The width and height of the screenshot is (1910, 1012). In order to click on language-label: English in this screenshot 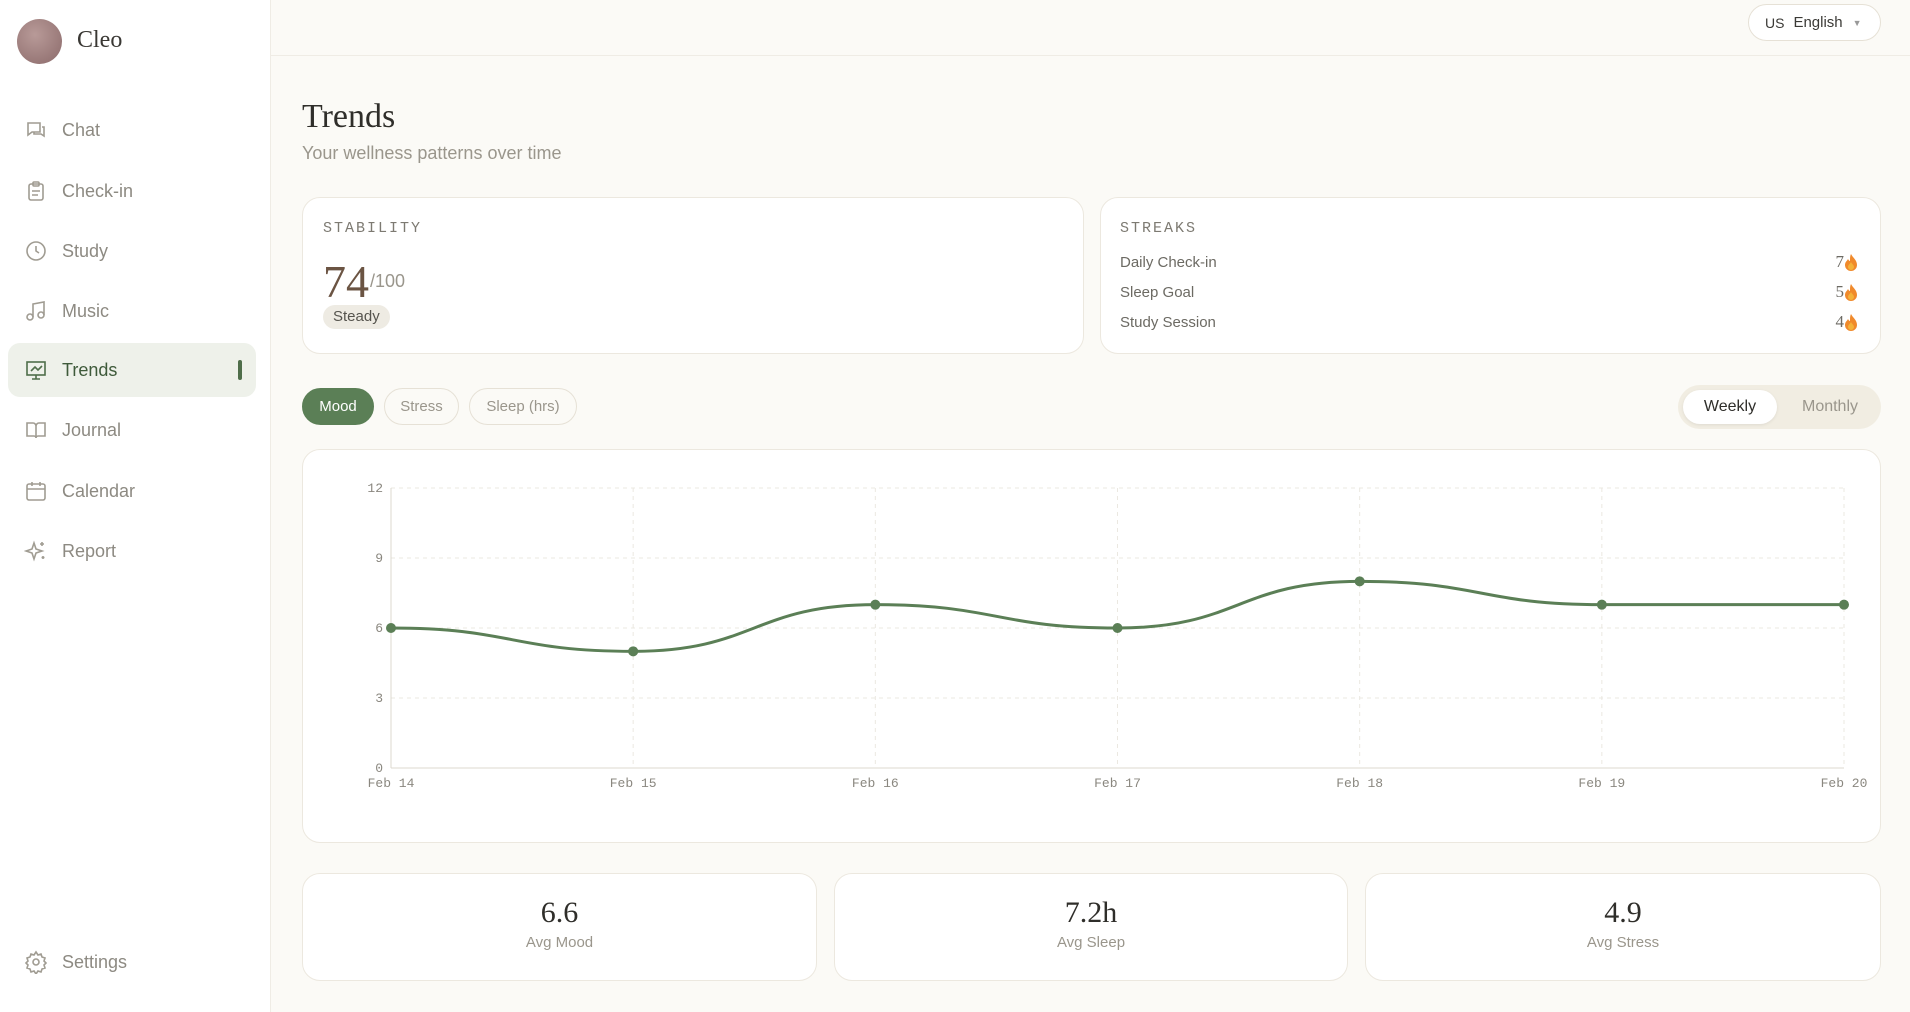, I will do `click(1818, 22)`.